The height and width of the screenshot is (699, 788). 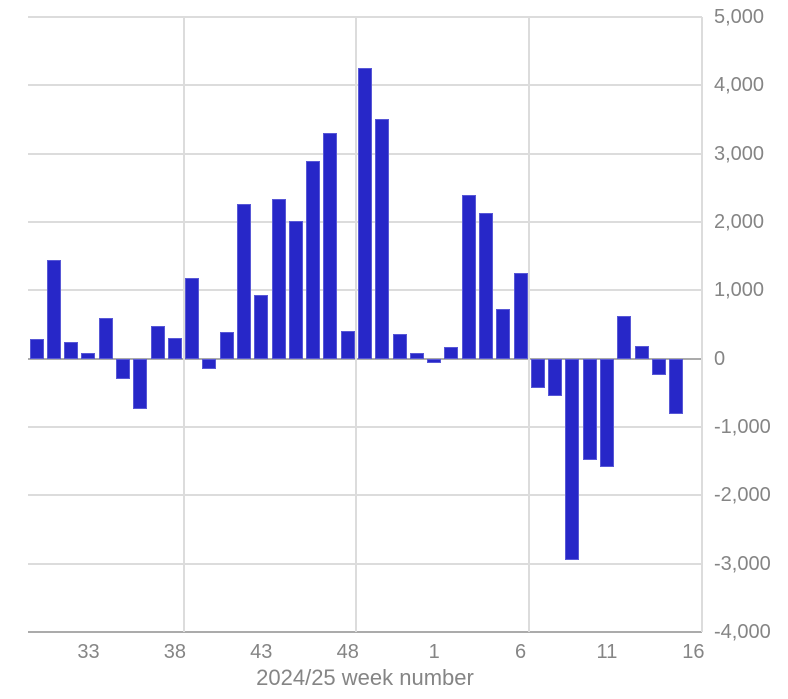 I want to click on y-tick-label: 3,000, so click(x=739, y=153).